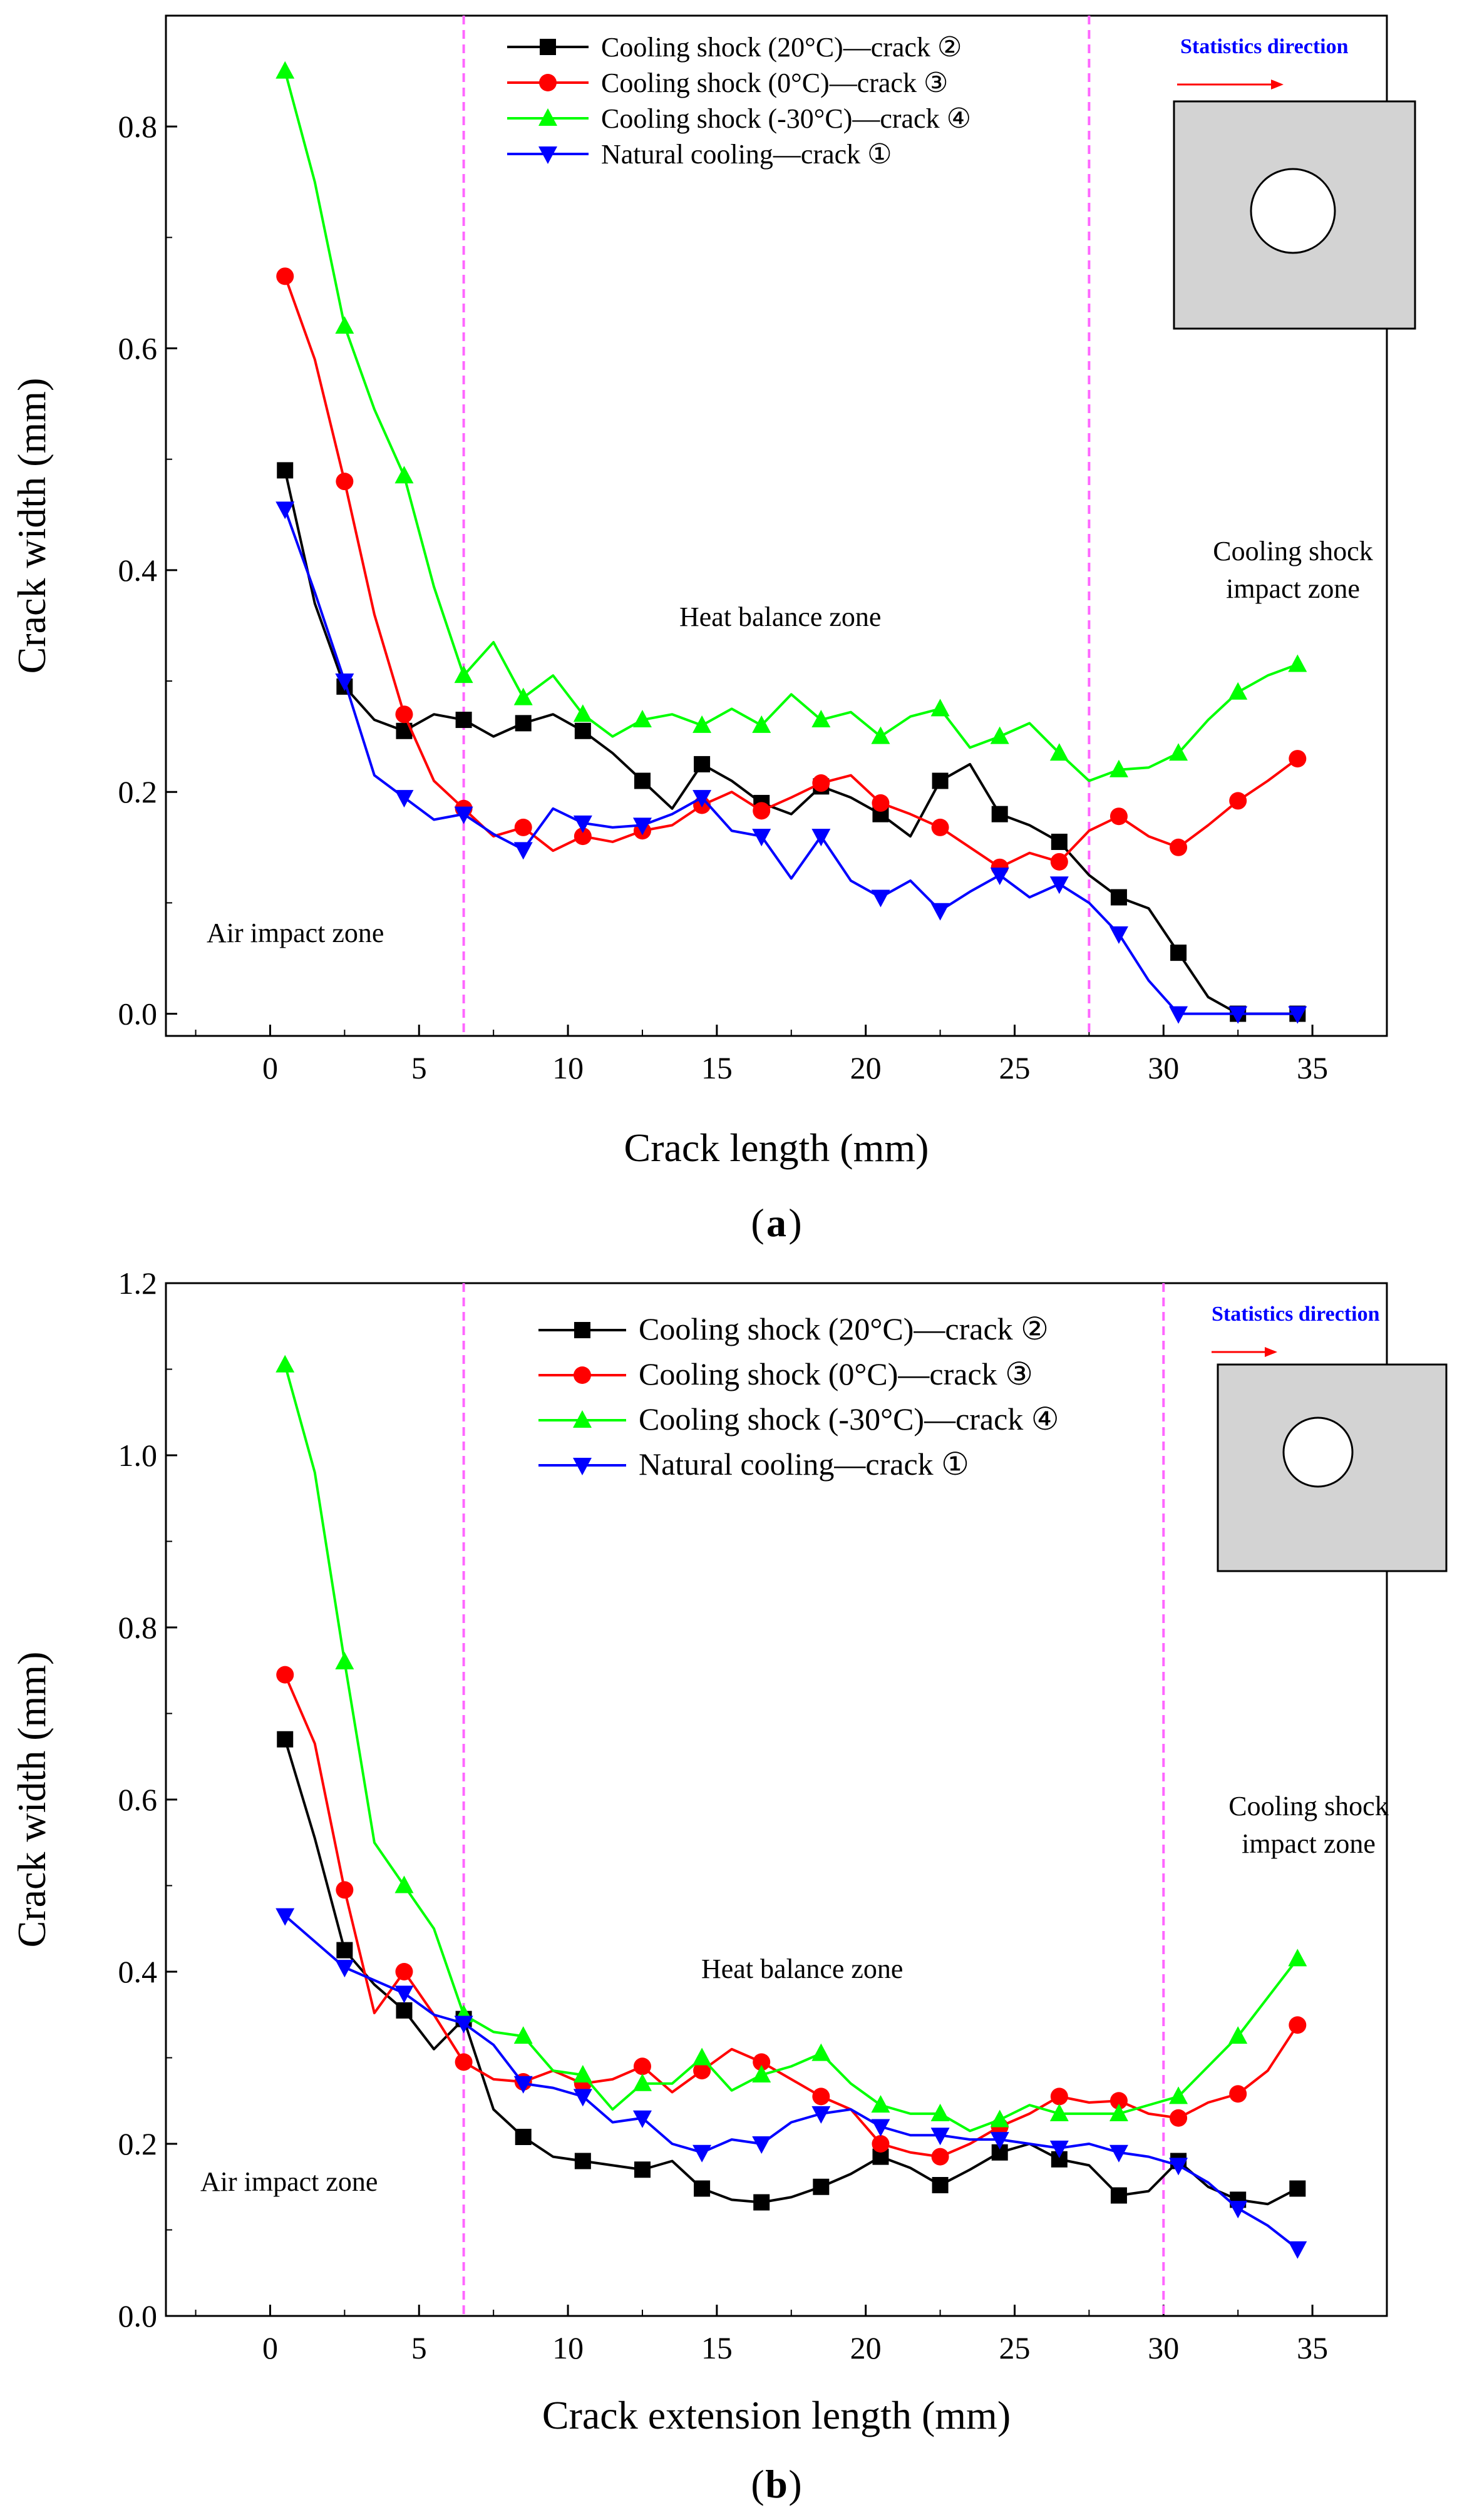  What do you see at coordinates (776, 1147) in the screenshot?
I see `x-axis-title: Crack length (mm)` at bounding box center [776, 1147].